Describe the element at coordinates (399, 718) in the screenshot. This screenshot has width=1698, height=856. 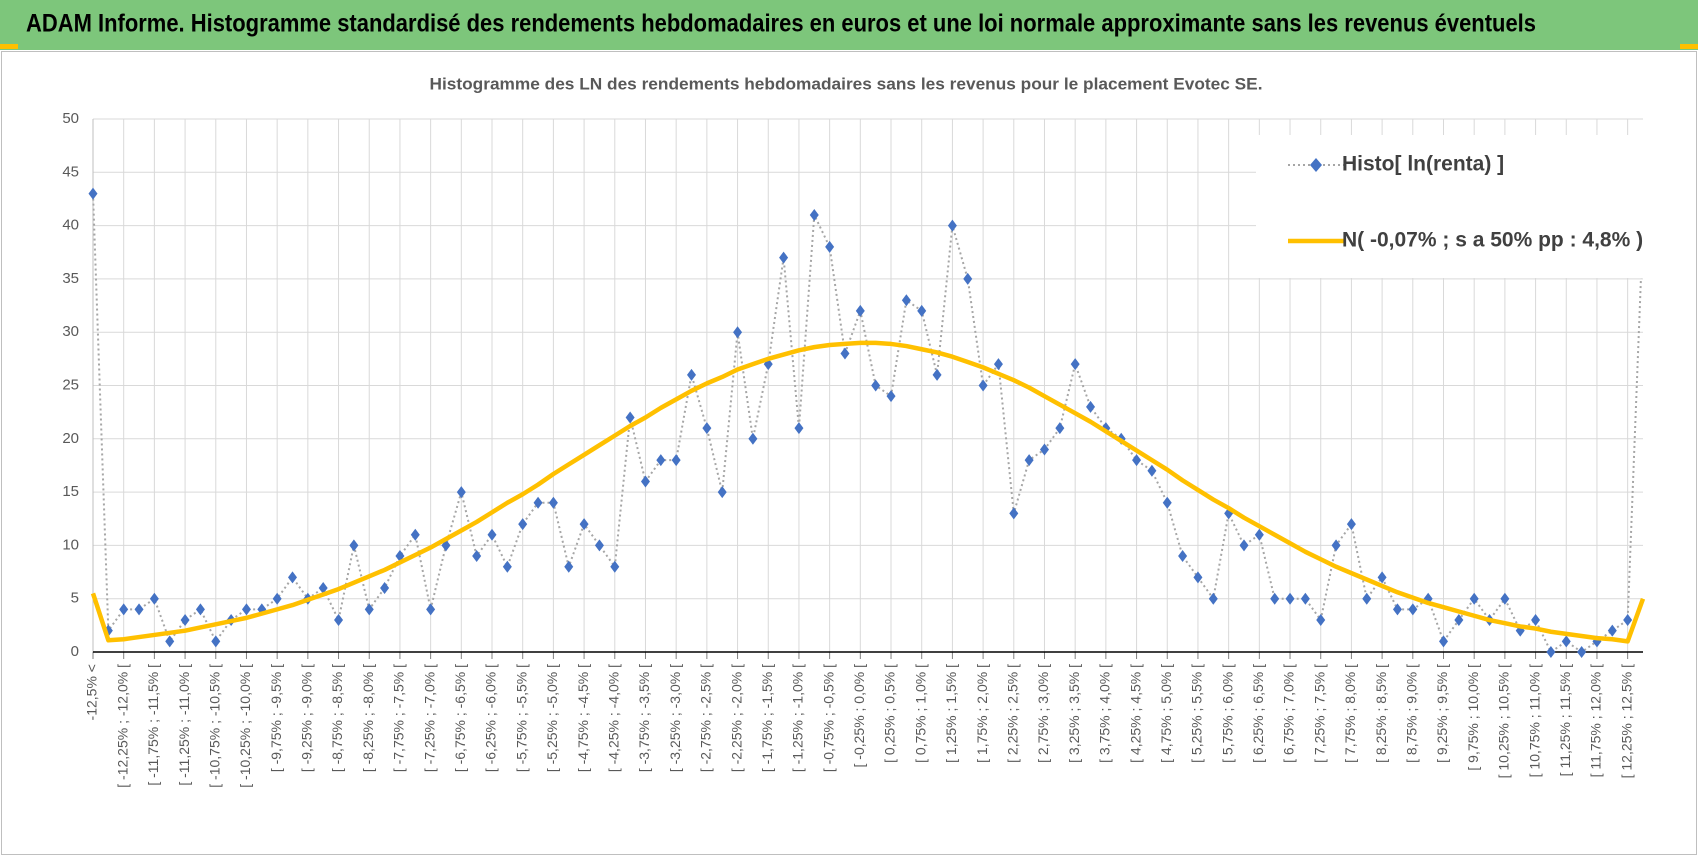
I see `x-tick-label: [ -7,75% ; -7,5% [` at that location.